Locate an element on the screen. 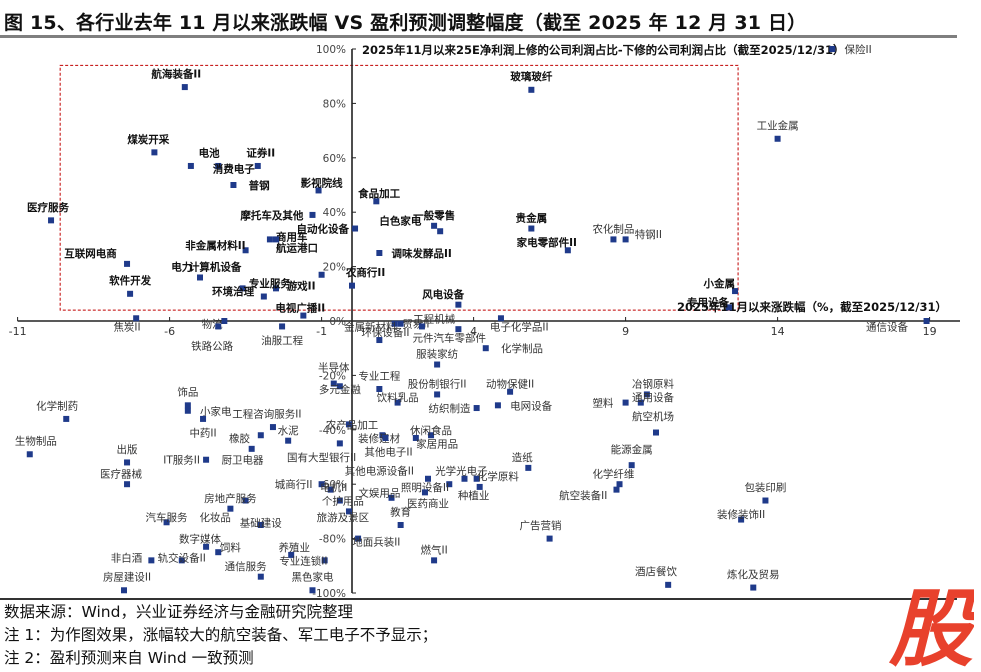 This screenshot has height=672, width=981. point-label: 出版 is located at coordinates (127, 449).